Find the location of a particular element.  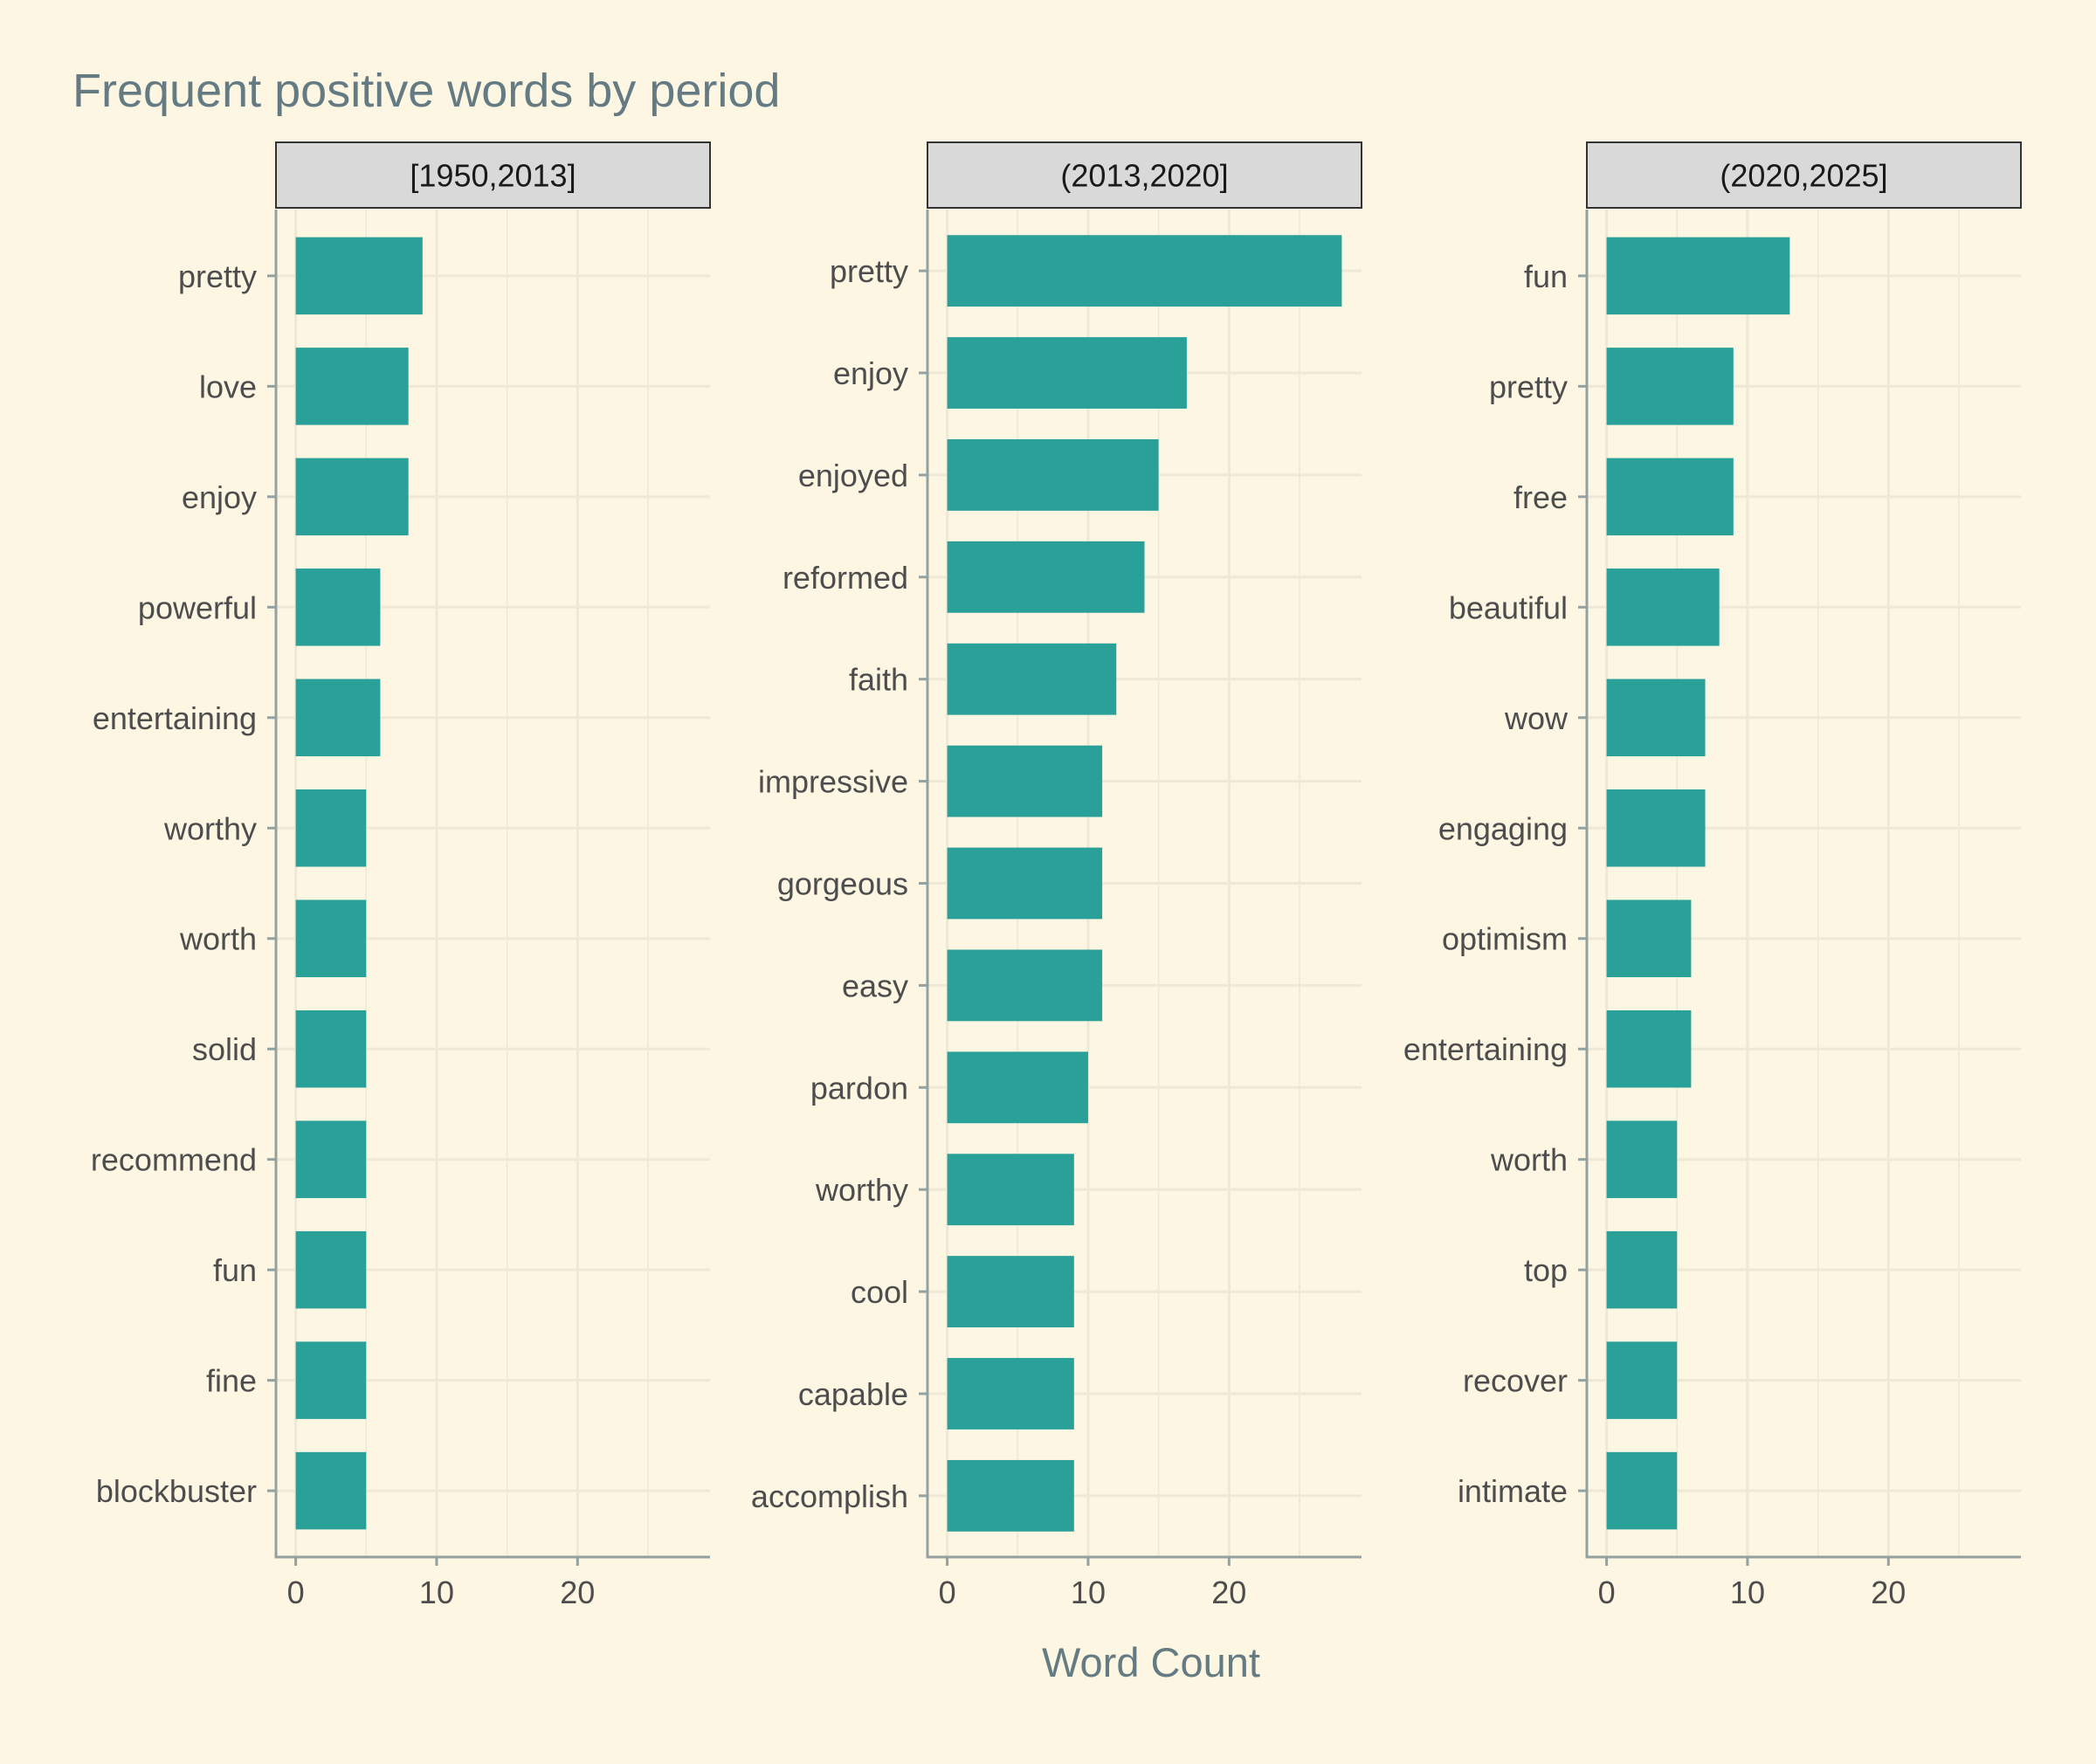

category-label: impressive is located at coordinates (833, 782).